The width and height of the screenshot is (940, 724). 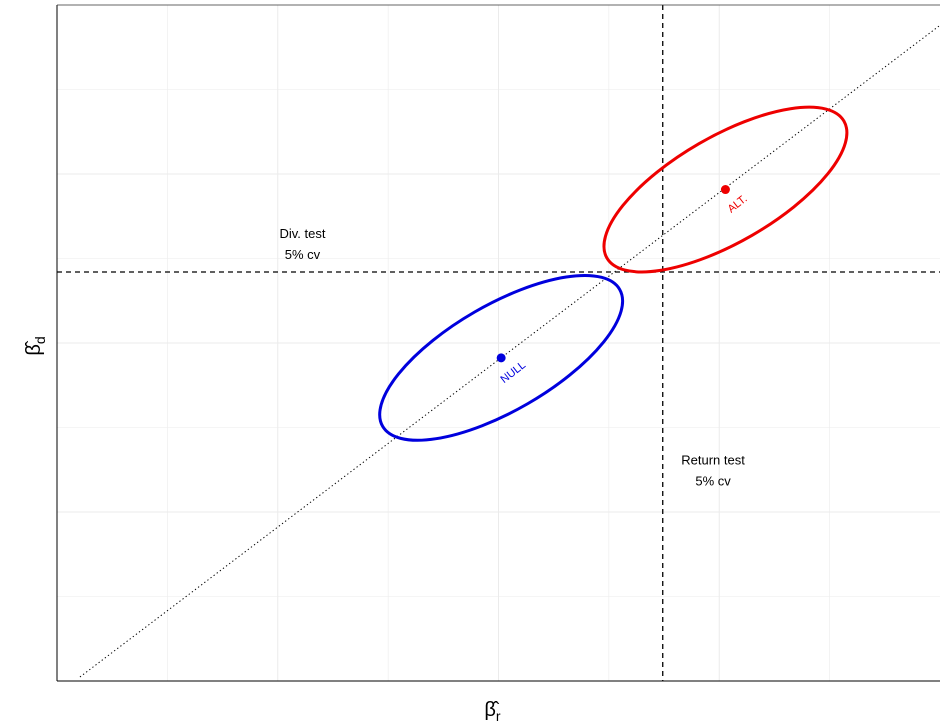 What do you see at coordinates (303, 254) in the screenshot?
I see `annotation-0-line-1: 5% cv` at bounding box center [303, 254].